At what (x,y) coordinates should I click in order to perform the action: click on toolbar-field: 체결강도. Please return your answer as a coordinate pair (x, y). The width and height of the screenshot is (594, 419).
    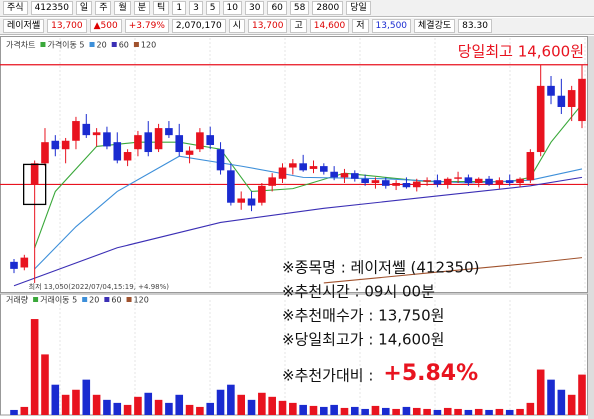
    Looking at the image, I should click on (435, 26).